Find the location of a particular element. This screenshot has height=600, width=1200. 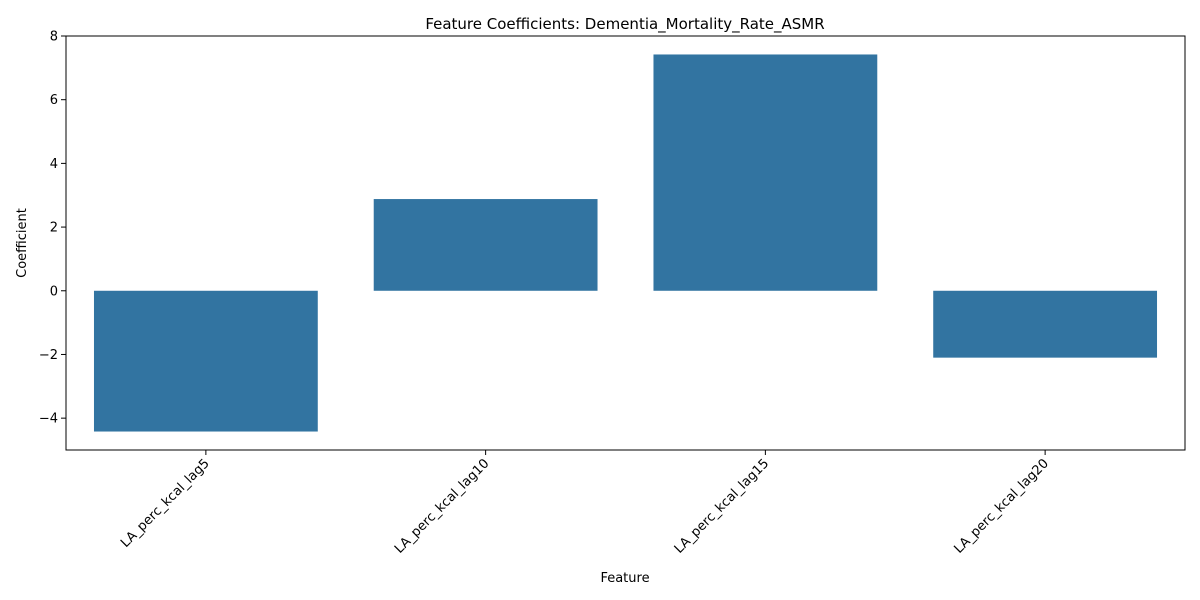

y-tick-label: 2 is located at coordinates (54, 228).